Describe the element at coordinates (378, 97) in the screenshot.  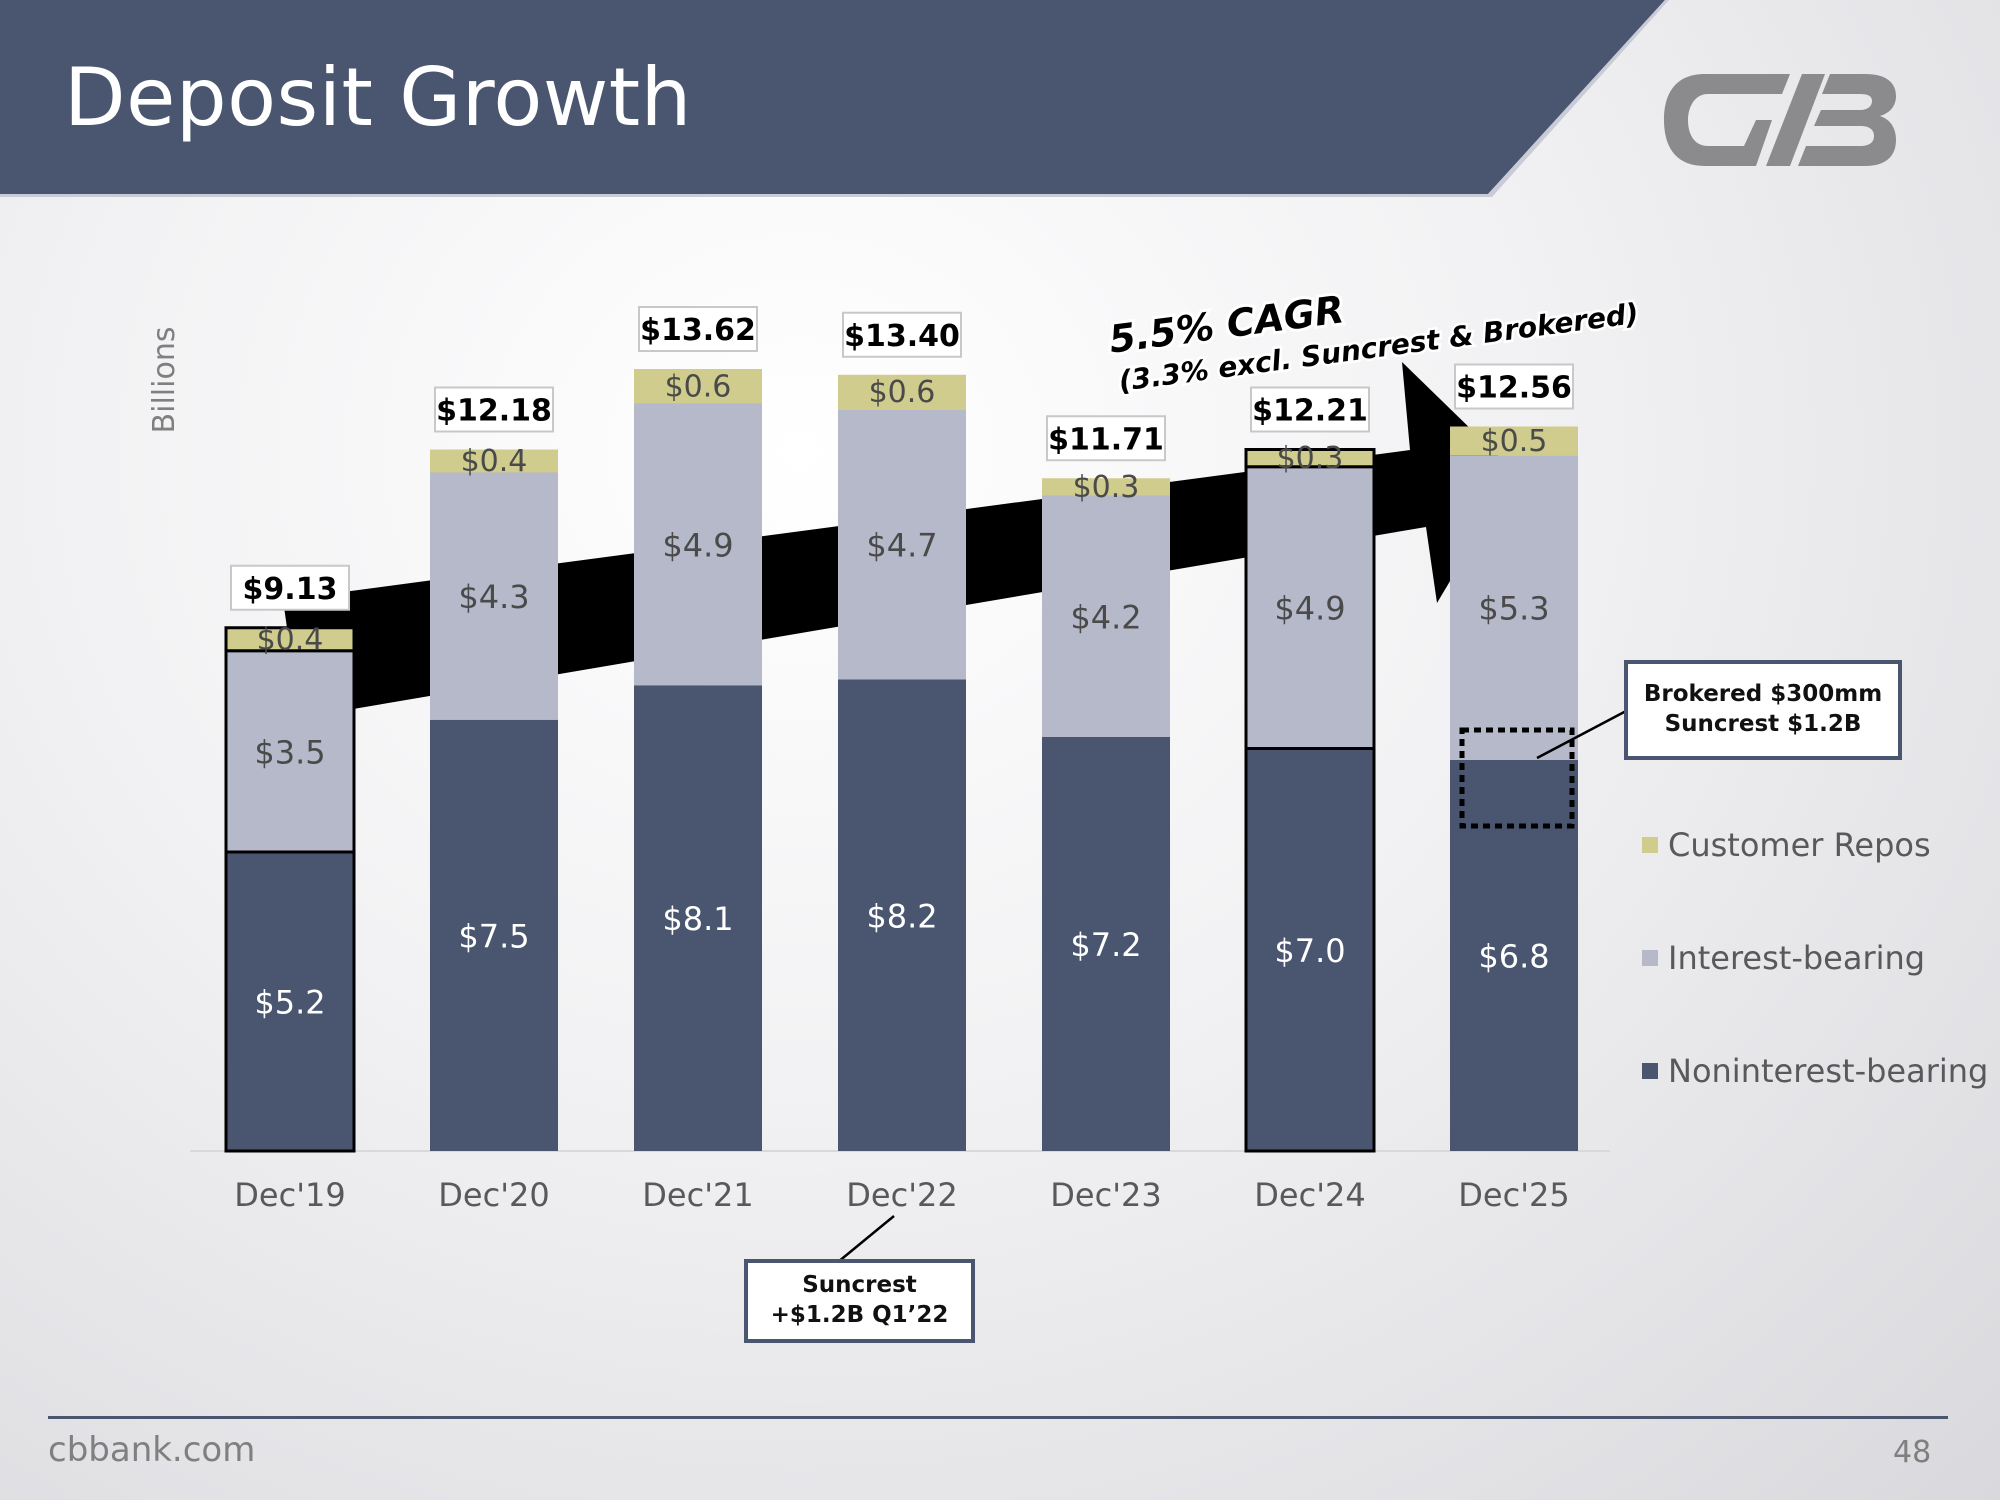
I see `page-title: Deposit Growth` at that location.